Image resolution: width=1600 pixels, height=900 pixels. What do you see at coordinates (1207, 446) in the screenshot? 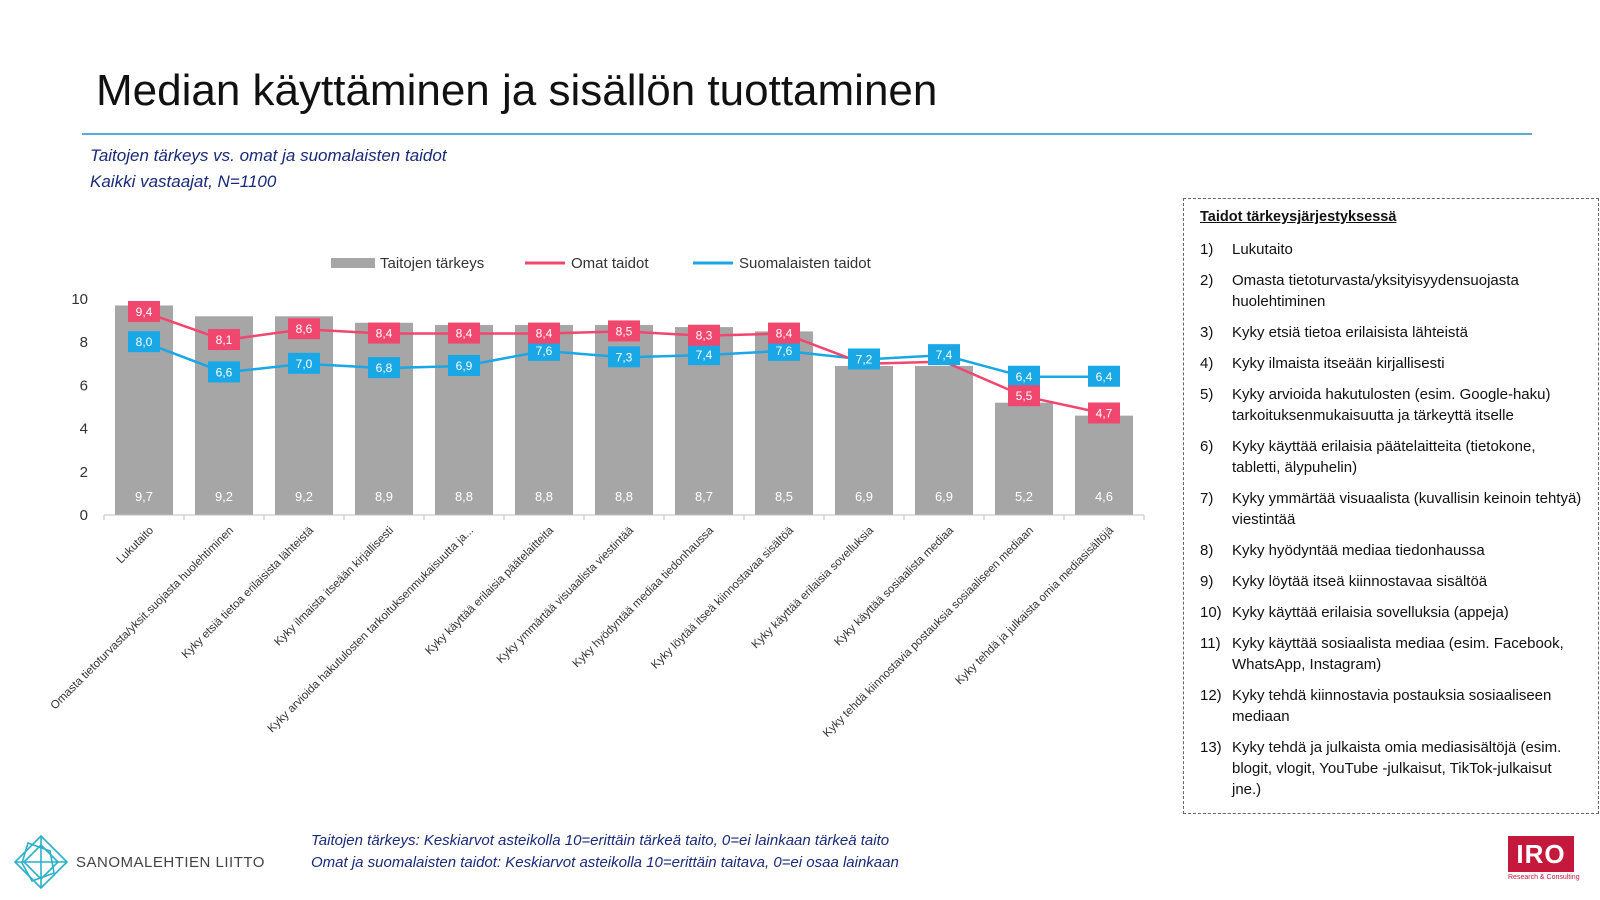
I see `importance-list-number: 6)` at bounding box center [1207, 446].